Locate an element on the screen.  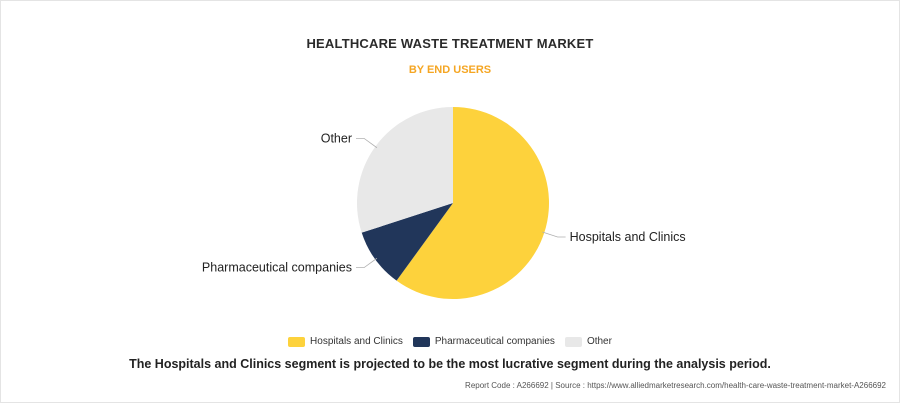
legend-item-hospitals: Hospitals and Clinics is located at coordinates (345, 341).